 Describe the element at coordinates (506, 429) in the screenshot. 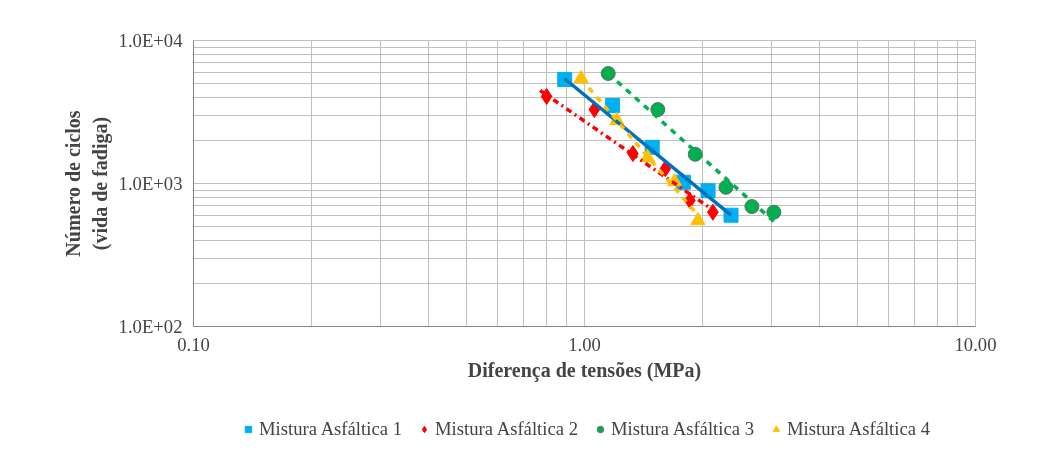

I see `legend-label: Mistura Asfáltica 2` at that location.